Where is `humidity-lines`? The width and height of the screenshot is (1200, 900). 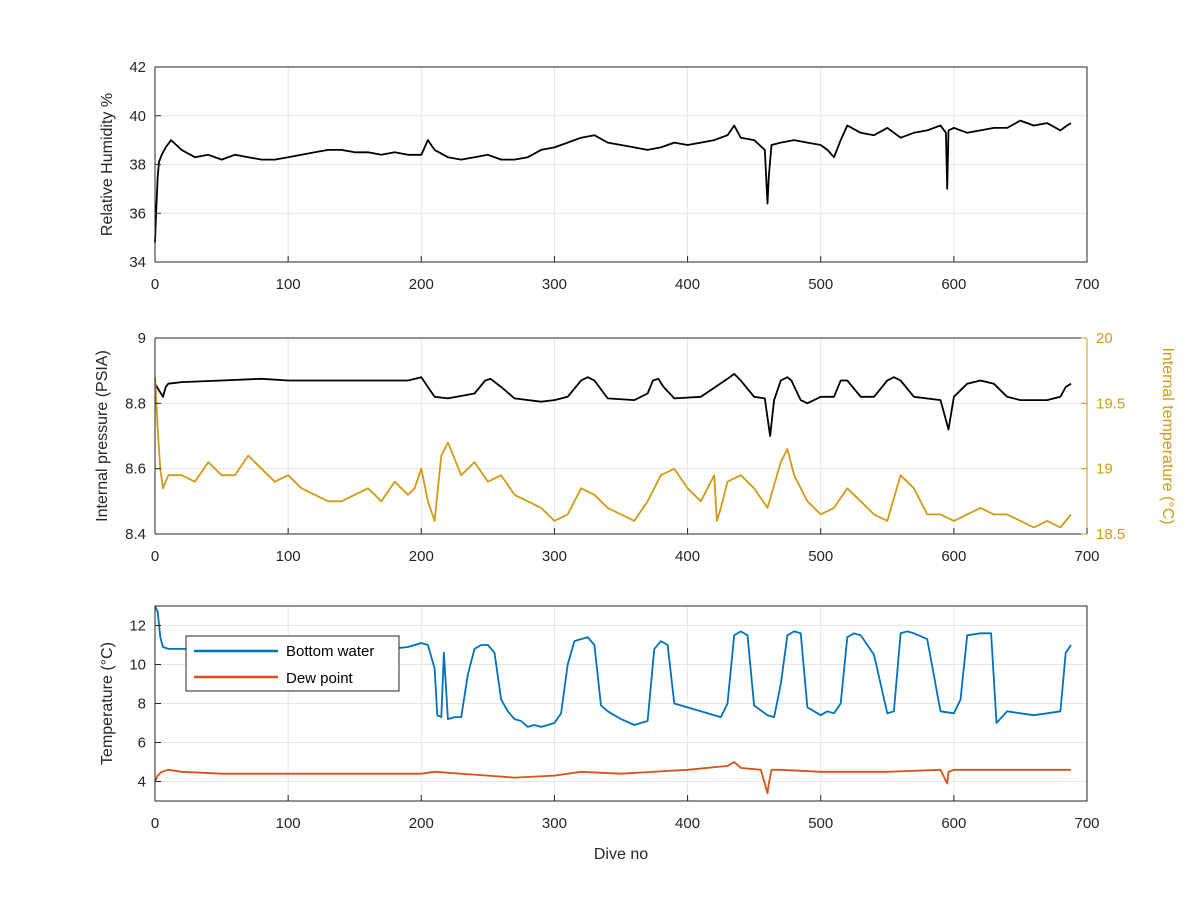
humidity-lines is located at coordinates (613, 181).